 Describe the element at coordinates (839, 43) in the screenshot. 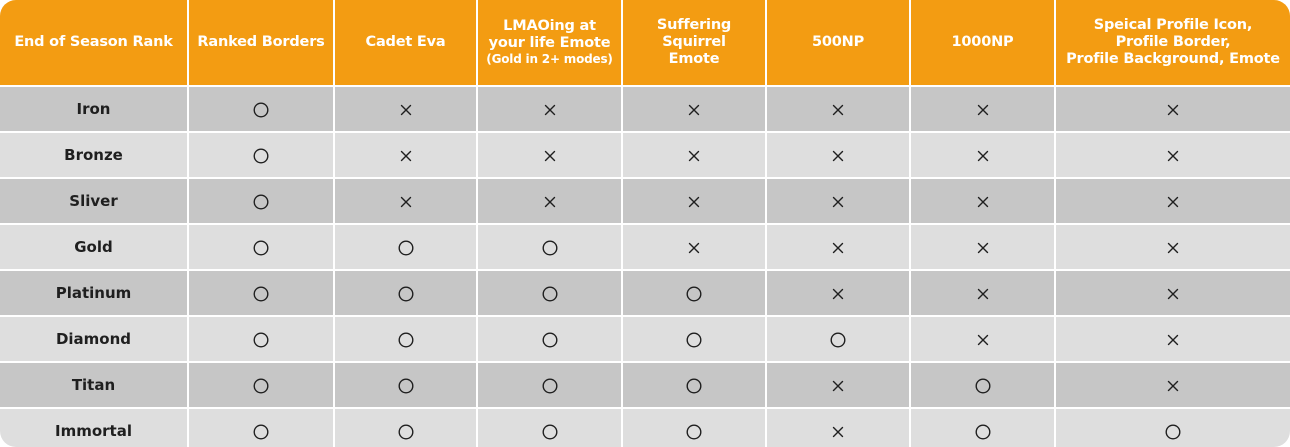

I see `header-500np: 500NP` at that location.